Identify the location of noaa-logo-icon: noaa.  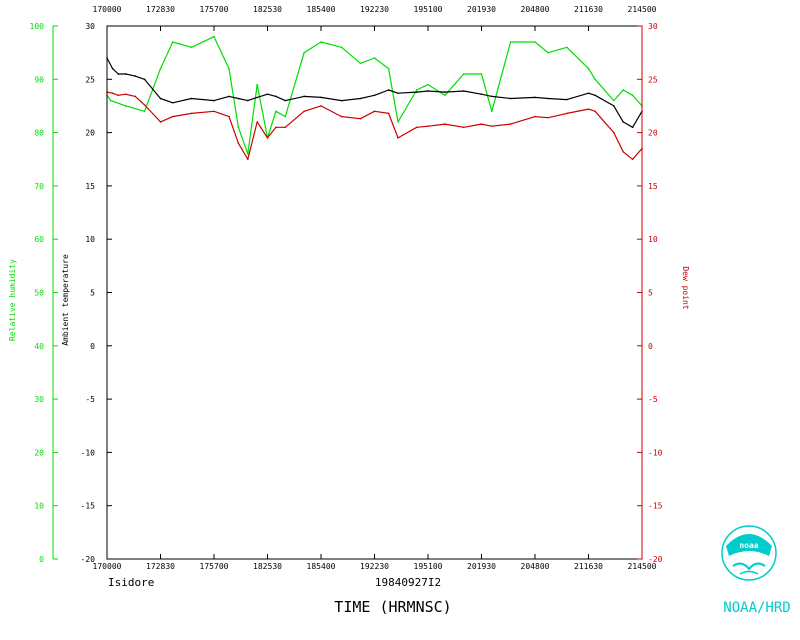
(749, 553).